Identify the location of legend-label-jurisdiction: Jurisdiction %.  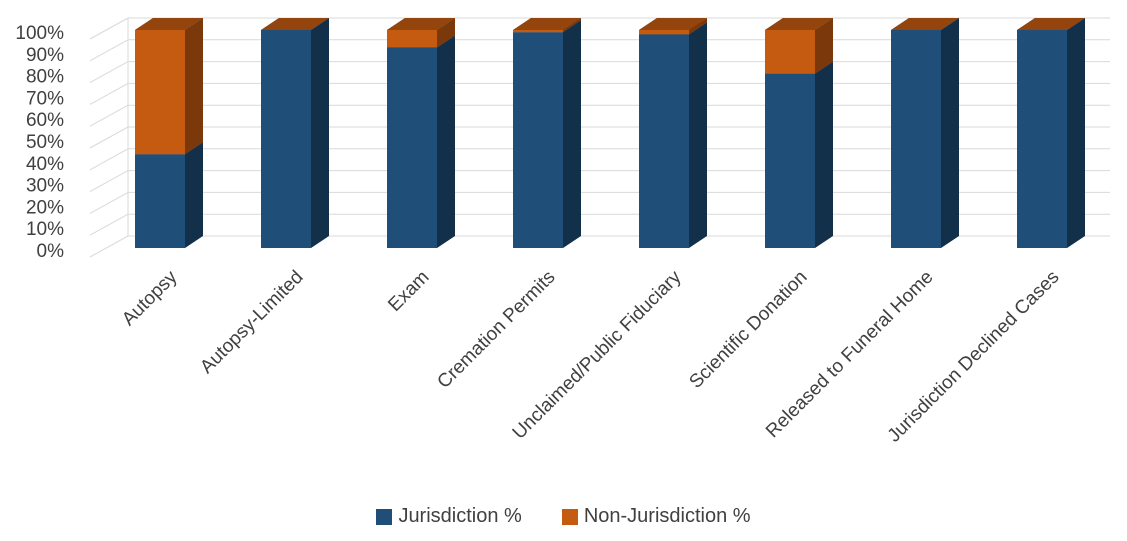
(460, 516).